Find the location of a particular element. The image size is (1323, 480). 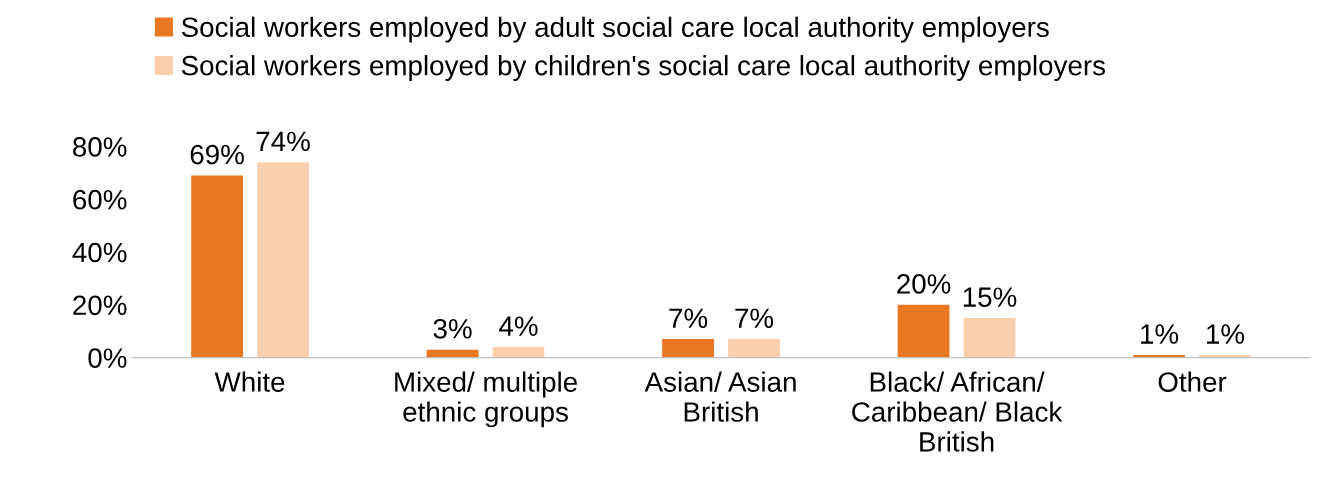

y-tick-label: 40% is located at coordinates (99, 252).